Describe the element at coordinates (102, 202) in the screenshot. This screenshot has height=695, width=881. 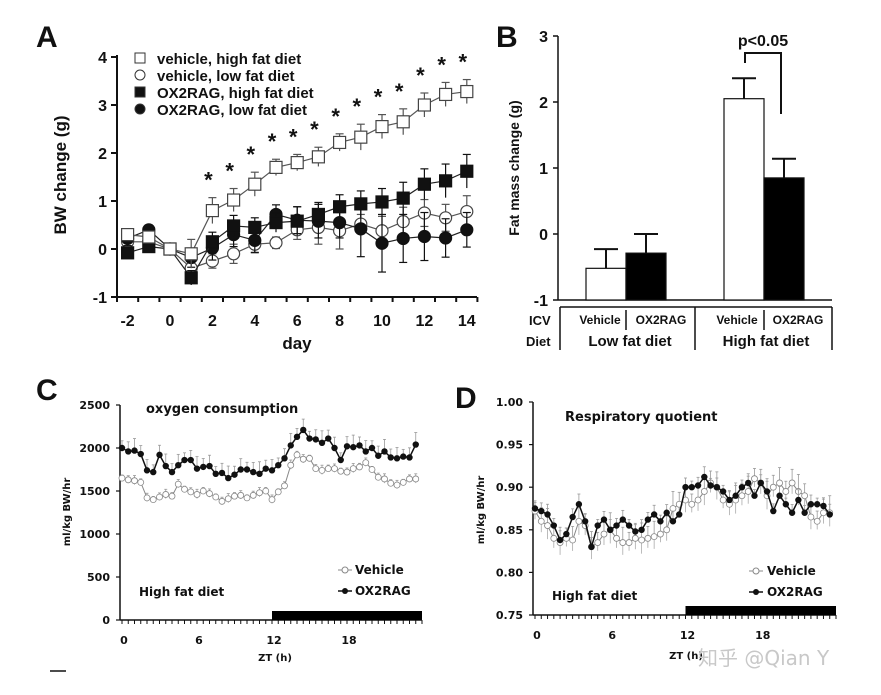
I see `y-tick-label: 1` at that location.